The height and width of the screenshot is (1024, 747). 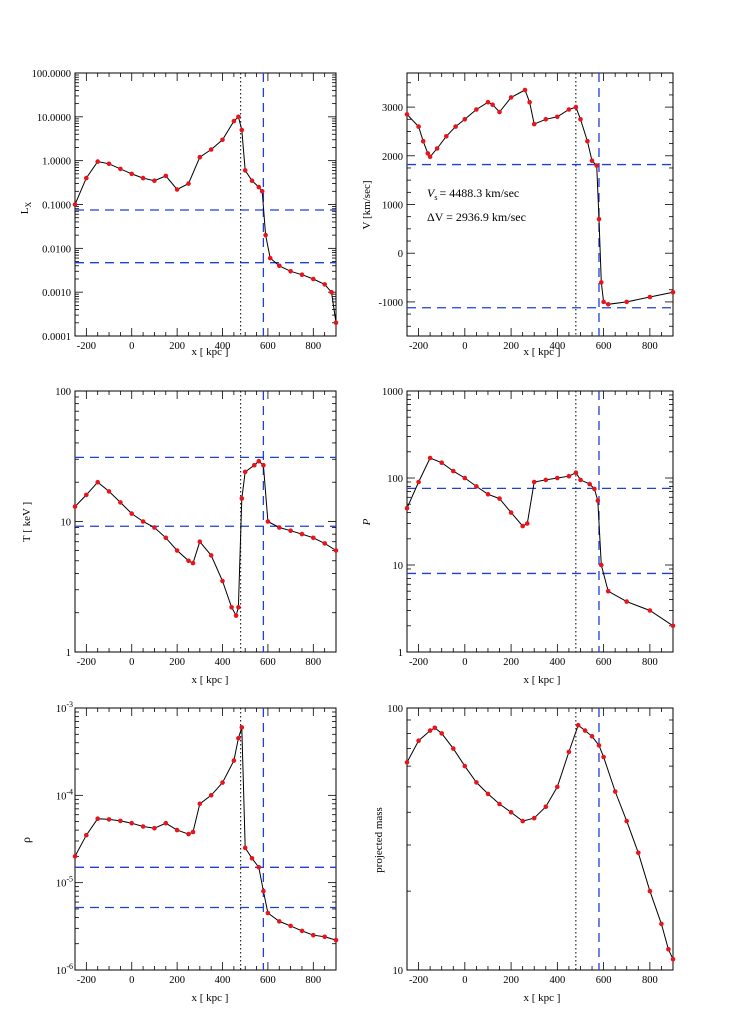 What do you see at coordinates (391, 303) in the screenshot?
I see `y-tick-label: -1000` at bounding box center [391, 303].